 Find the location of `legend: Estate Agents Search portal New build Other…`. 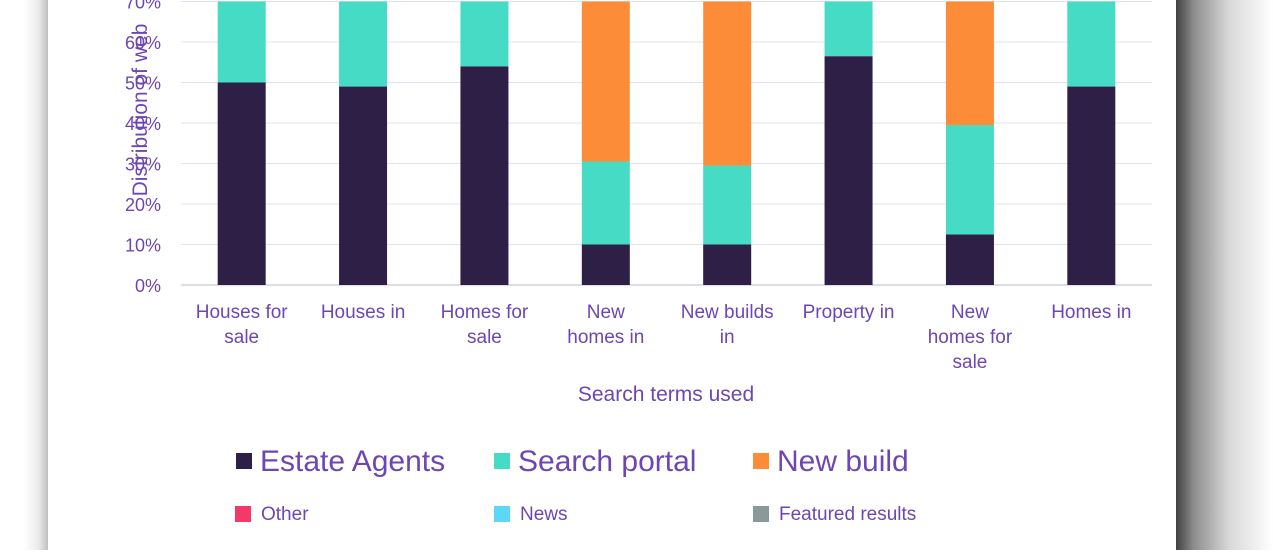

legend: Estate Agents Search portal New build Other… is located at coordinates (575, 485).